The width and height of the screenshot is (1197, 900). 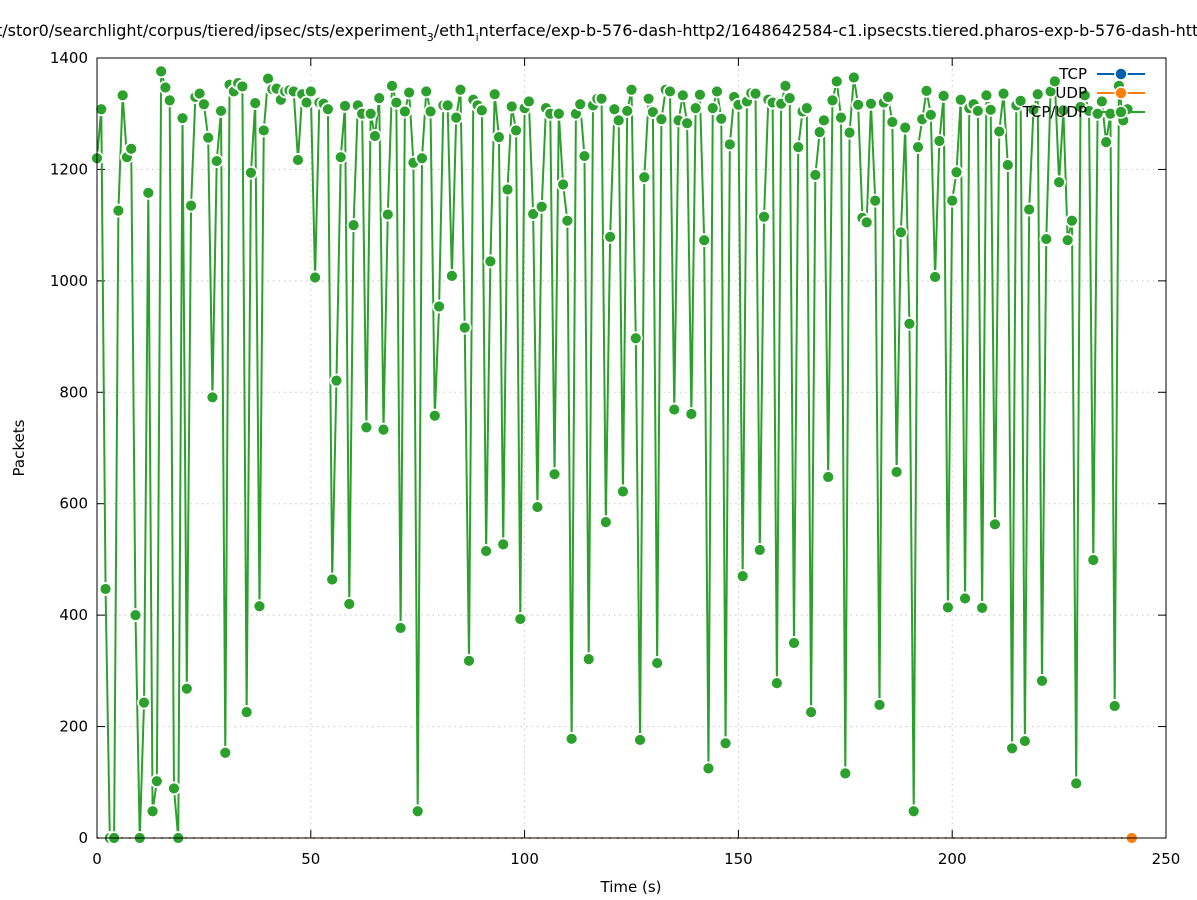 What do you see at coordinates (73, 504) in the screenshot?
I see `y-tick-label: 600` at bounding box center [73, 504].